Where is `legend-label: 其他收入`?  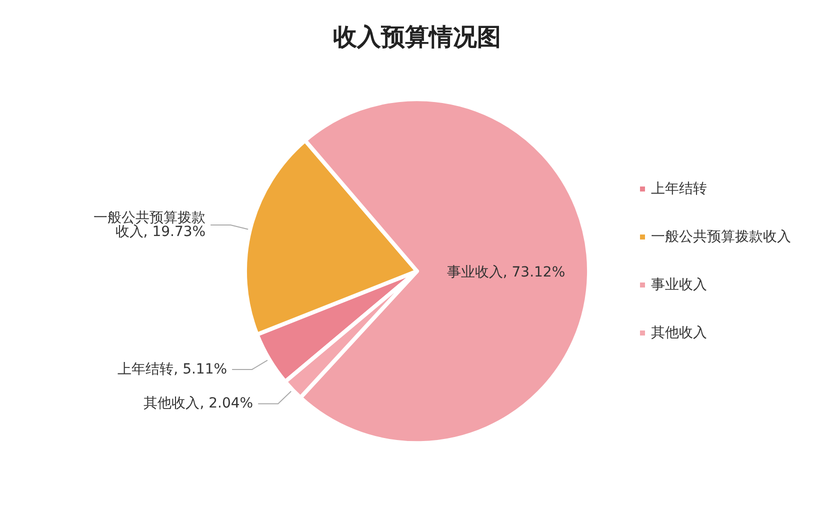
legend-label: 其他收入 is located at coordinates (679, 333).